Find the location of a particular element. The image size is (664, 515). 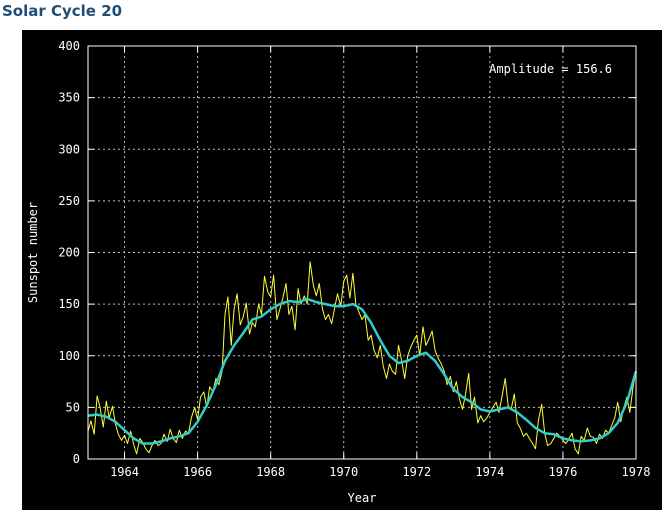

y-axis-label: Sunspot number is located at coordinates (33, 252).